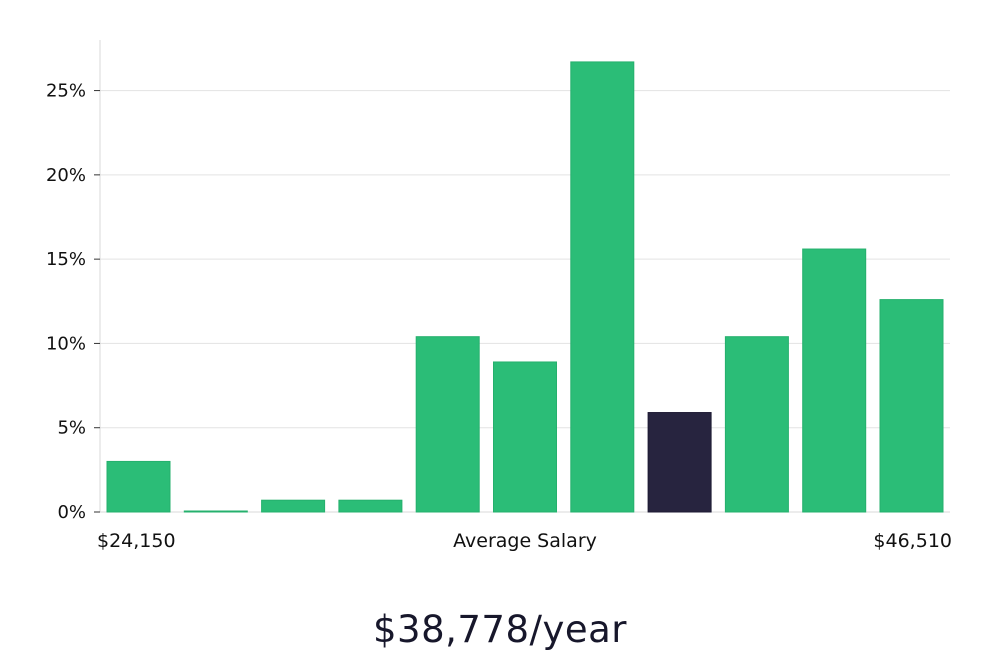 This screenshot has width=1000, height=660. Describe the element at coordinates (525, 541) in the screenshot. I see `x-axis-label: Average Salary` at that location.